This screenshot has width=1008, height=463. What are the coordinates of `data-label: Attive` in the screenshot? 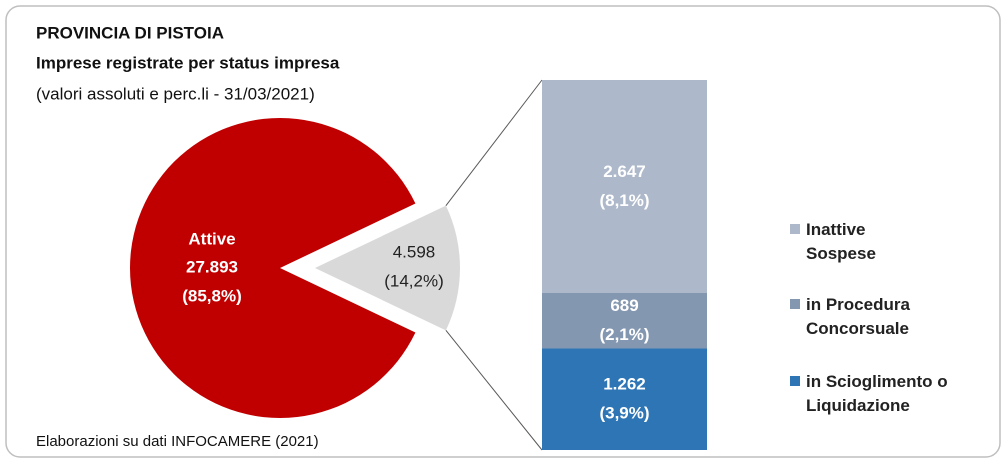 It's located at (211, 238).